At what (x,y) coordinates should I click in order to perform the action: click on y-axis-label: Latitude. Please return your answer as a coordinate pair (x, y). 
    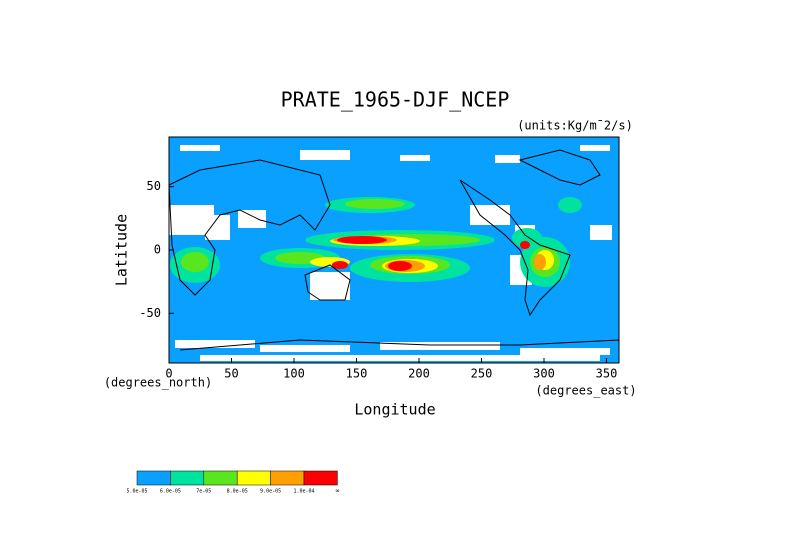
    Looking at the image, I should click on (122, 250).